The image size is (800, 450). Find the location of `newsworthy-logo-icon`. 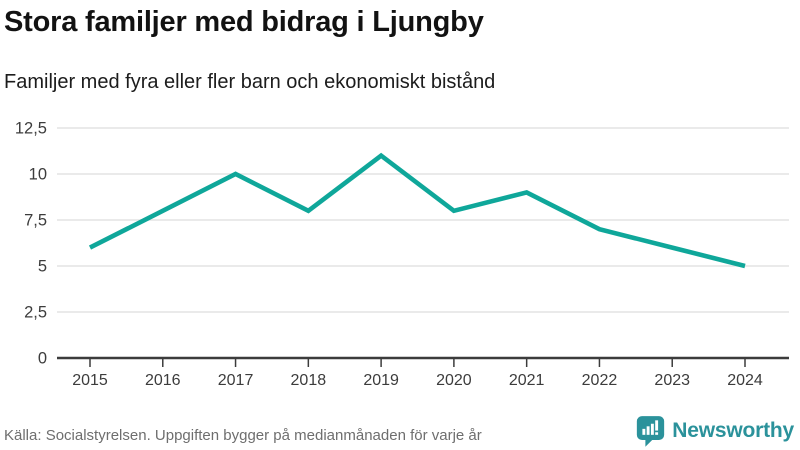

newsworthy-logo-icon is located at coordinates (651, 431).